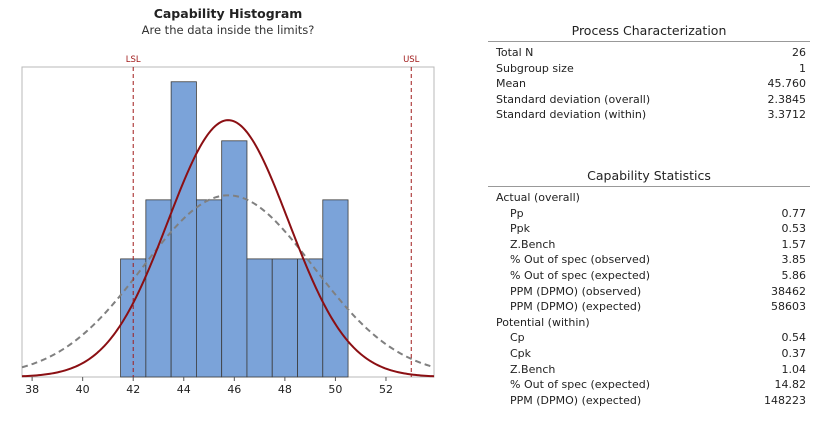 Image resolution: width=830 pixels, height=423 pixels. I want to click on capability-row-label: Actual (overall), so click(538, 197).